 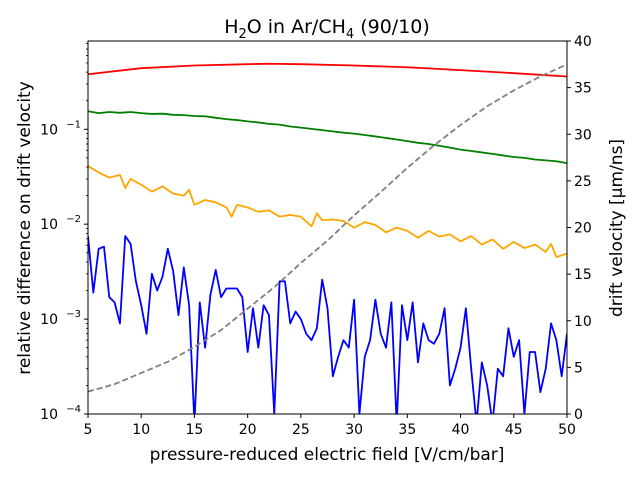 I want to click on x-tick-label: 35, so click(x=407, y=430).